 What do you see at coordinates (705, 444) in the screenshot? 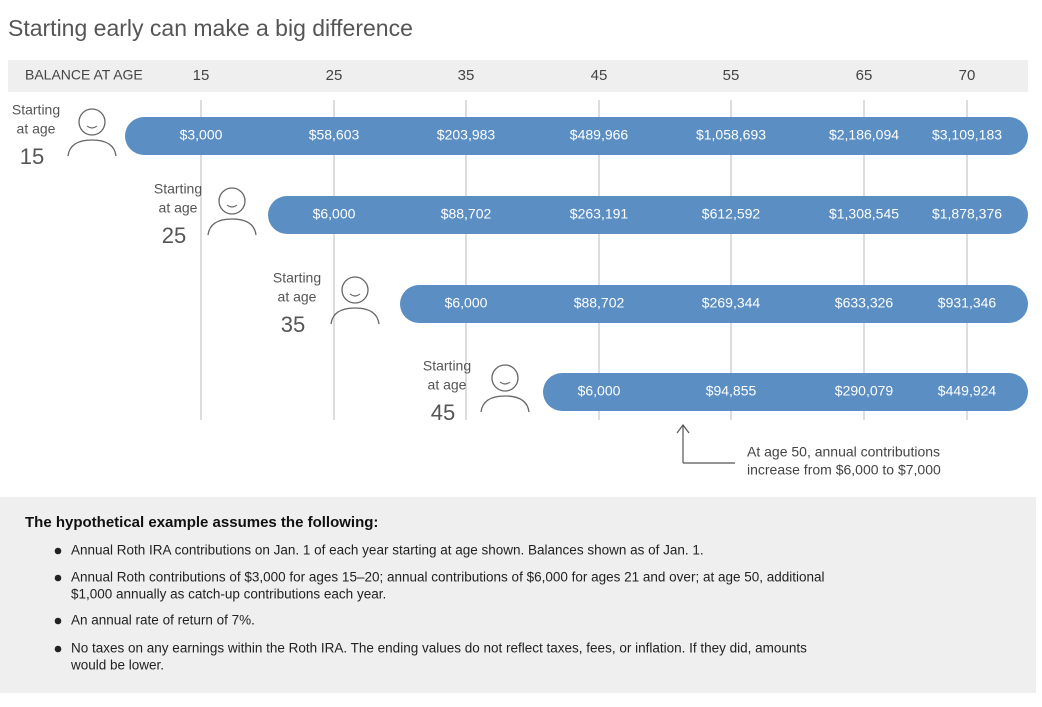
I see `annotation-arrow` at bounding box center [705, 444].